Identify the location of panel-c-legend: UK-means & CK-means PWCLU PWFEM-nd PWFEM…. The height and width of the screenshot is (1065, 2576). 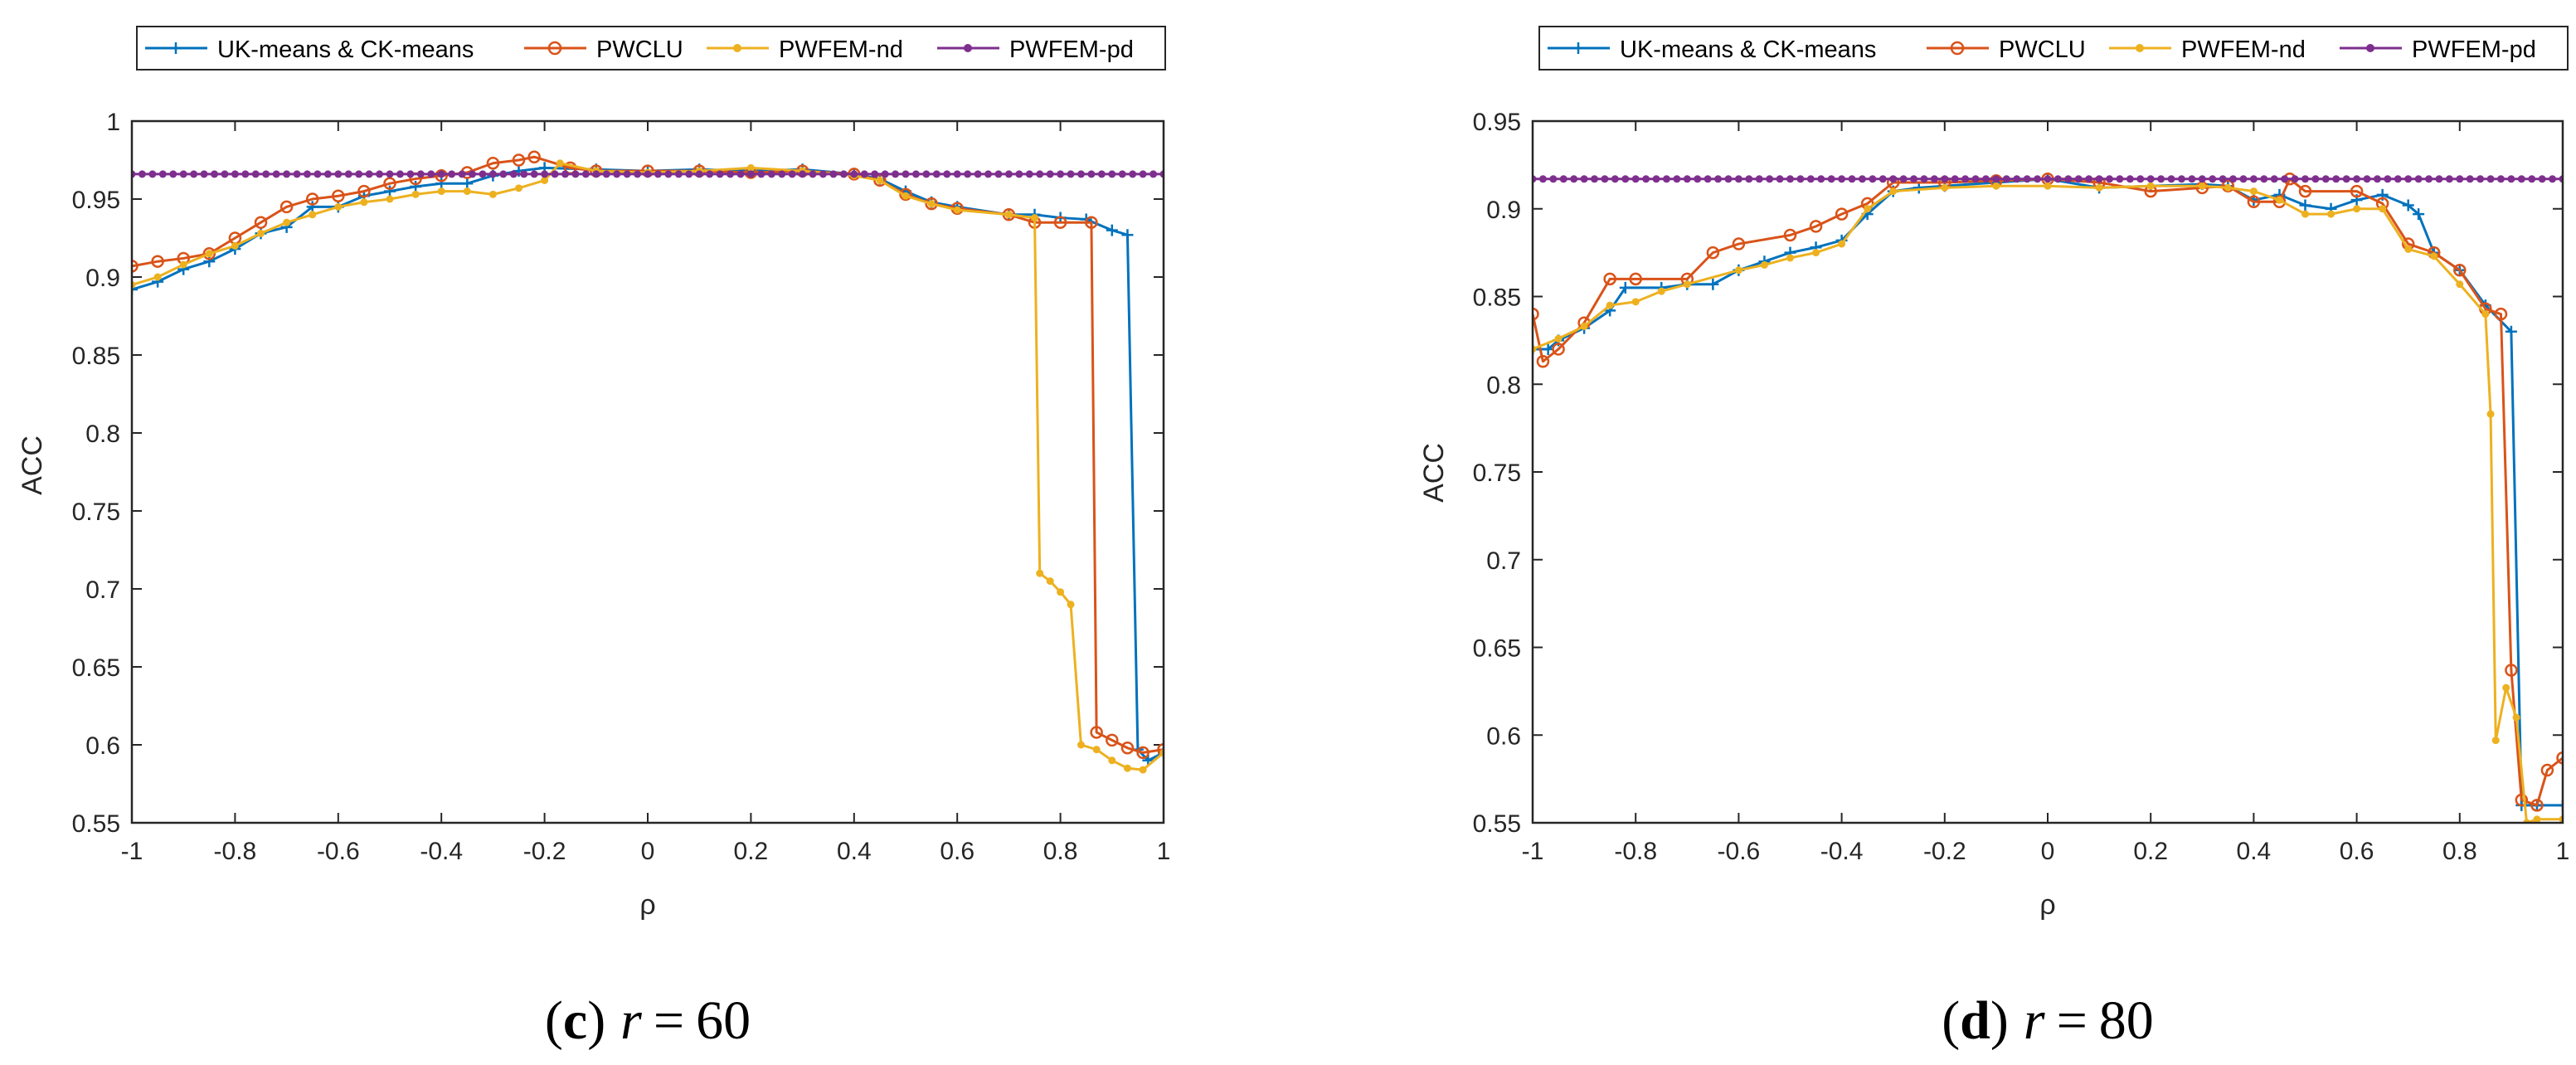
(651, 48).